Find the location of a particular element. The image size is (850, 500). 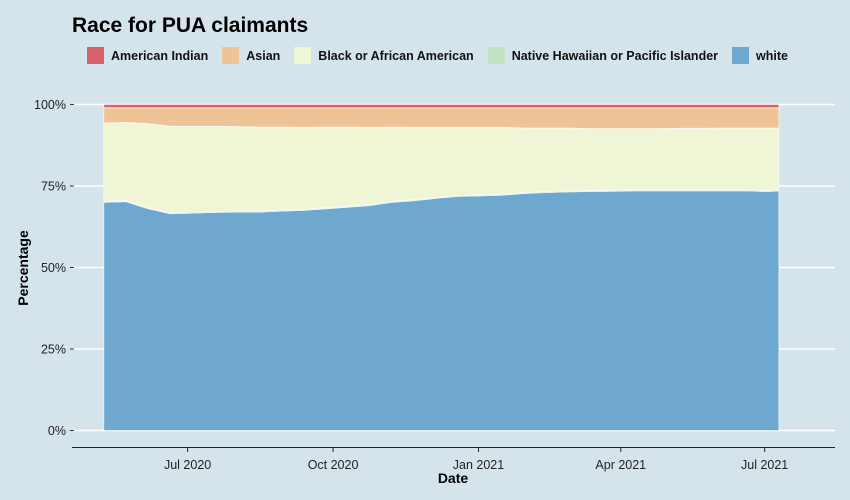

y-axis-label: Percentage is located at coordinates (23, 268).